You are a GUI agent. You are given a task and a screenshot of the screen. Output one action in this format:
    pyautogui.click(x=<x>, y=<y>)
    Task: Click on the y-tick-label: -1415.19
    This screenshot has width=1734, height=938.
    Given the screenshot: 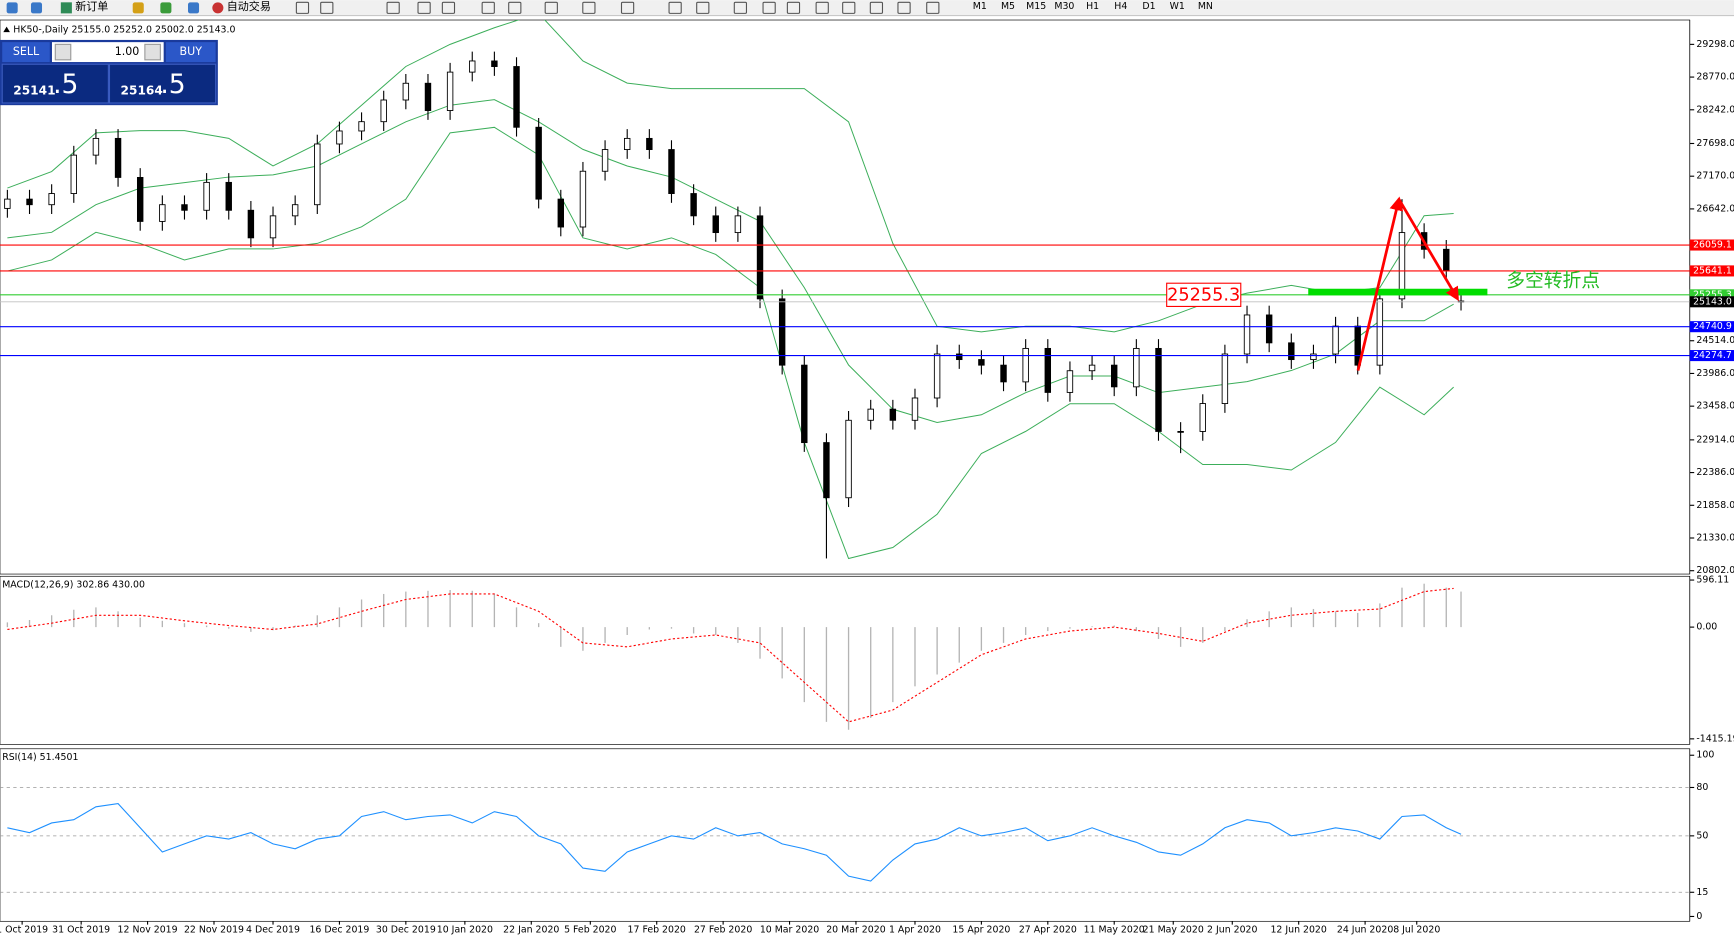 What is the action you would take?
    pyautogui.click(x=1715, y=738)
    